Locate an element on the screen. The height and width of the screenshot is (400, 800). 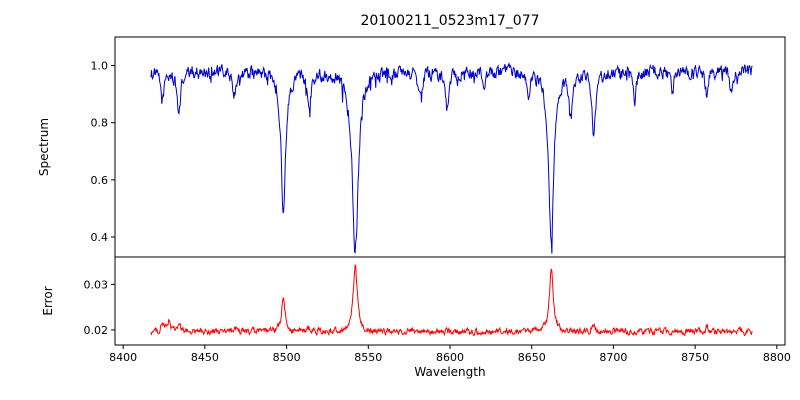
y-tick-label: 0.03 is located at coordinates (96, 284).